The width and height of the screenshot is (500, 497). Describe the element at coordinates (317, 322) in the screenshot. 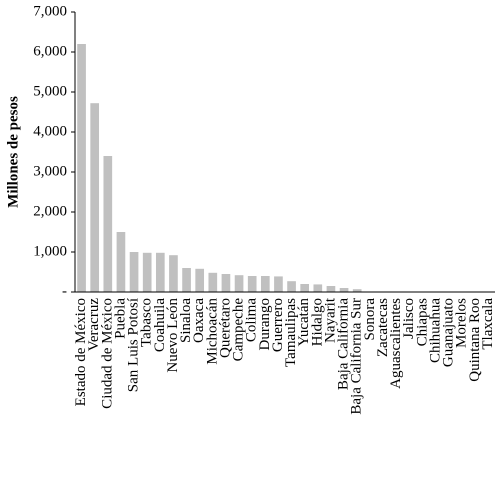

I see `x-tick-label: Hidalgo` at that location.